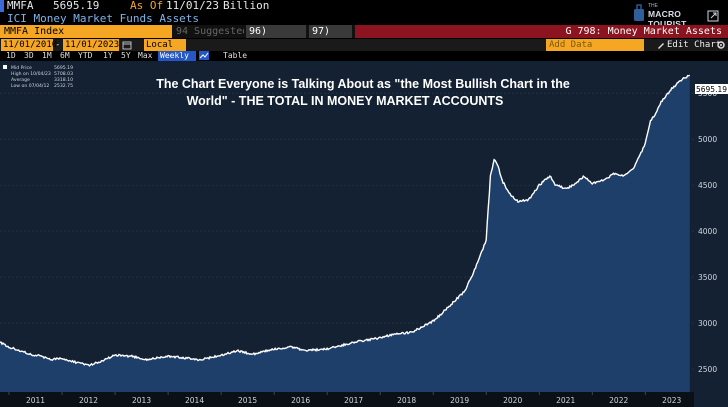 The width and height of the screenshot is (728, 407). I want to click on last-value-label: 5695.19, so click(711, 89).